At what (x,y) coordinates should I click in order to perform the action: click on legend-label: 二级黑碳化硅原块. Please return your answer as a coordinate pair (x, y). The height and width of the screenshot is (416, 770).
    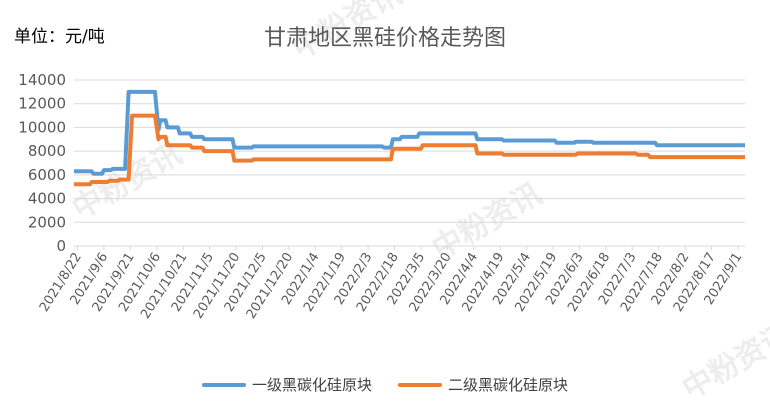
    Looking at the image, I should click on (508, 385).